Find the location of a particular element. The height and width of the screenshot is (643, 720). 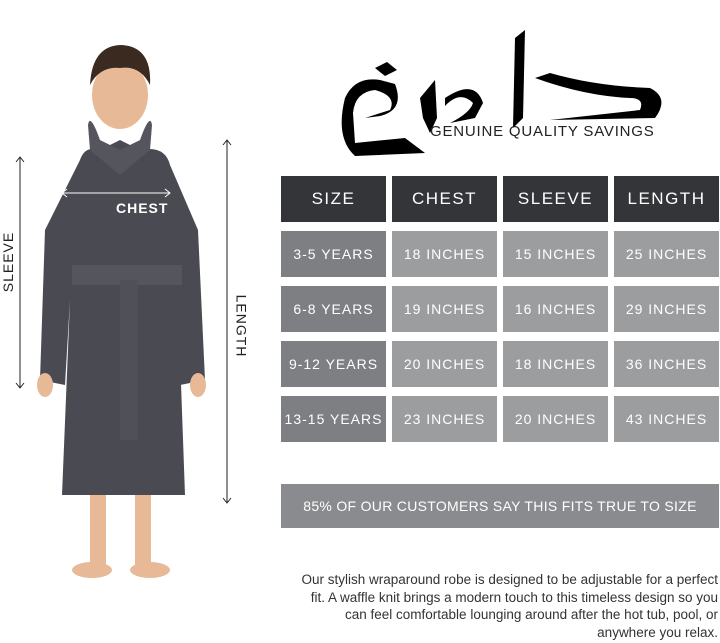

size-cell: 13-15 YEARS is located at coordinates (333, 419).